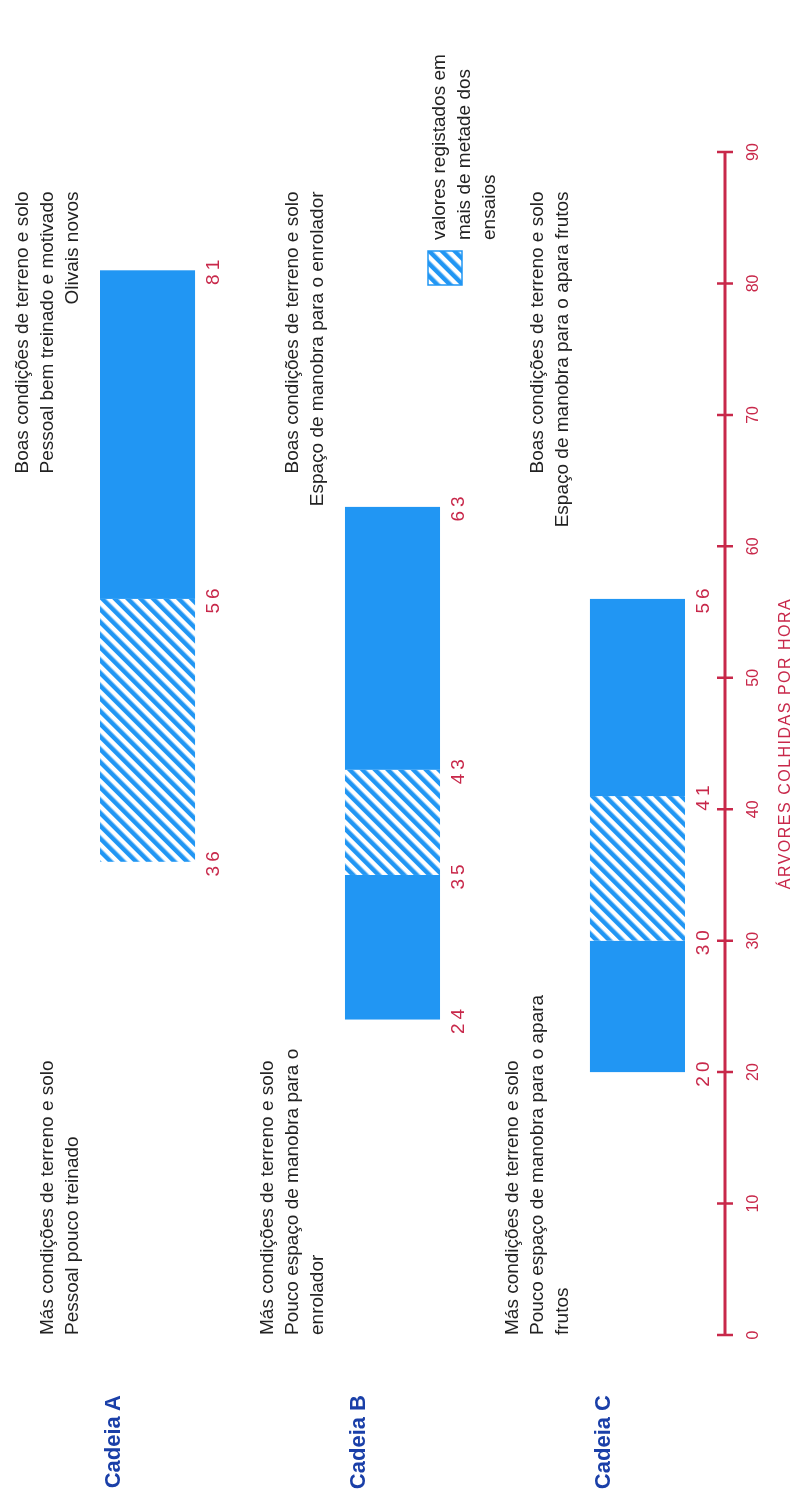 The height and width of the screenshot is (1505, 802). I want to click on annotation: Más condições de terreno e solo Pessoal pouco treinado, so click(59, 1197).